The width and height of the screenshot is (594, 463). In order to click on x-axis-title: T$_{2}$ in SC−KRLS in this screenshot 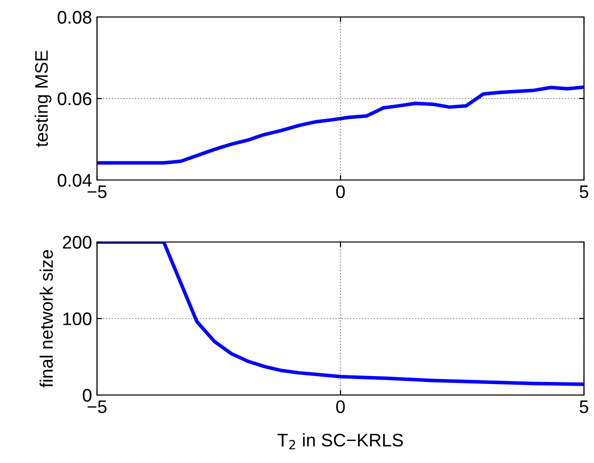, I will do `click(340, 441)`.